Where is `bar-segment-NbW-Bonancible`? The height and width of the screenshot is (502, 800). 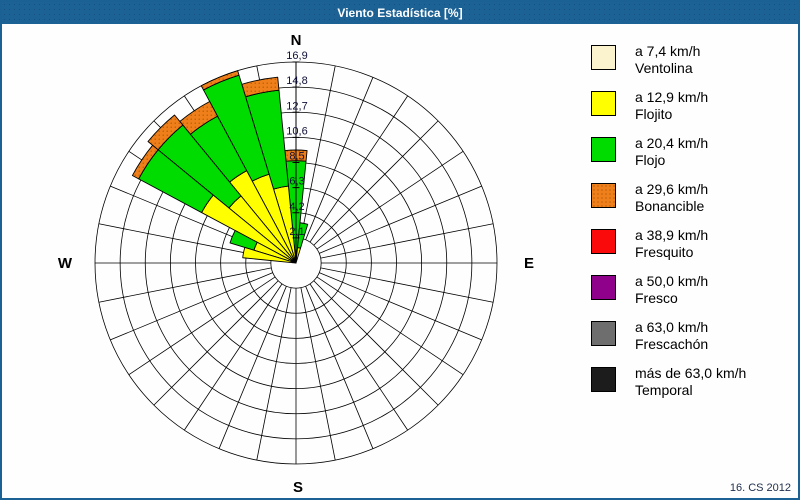
bar-segment-NbW-Bonancible is located at coordinates (260, 87).